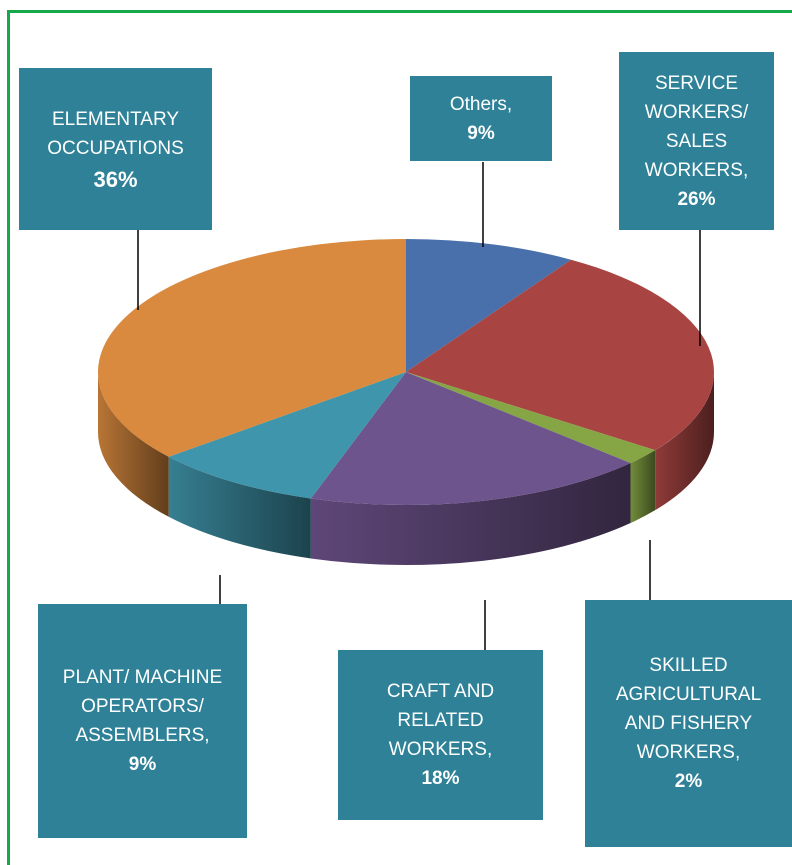 This screenshot has height=865, width=792. What do you see at coordinates (239, 507) in the screenshot?
I see `pie-side-plant-machine` at bounding box center [239, 507].